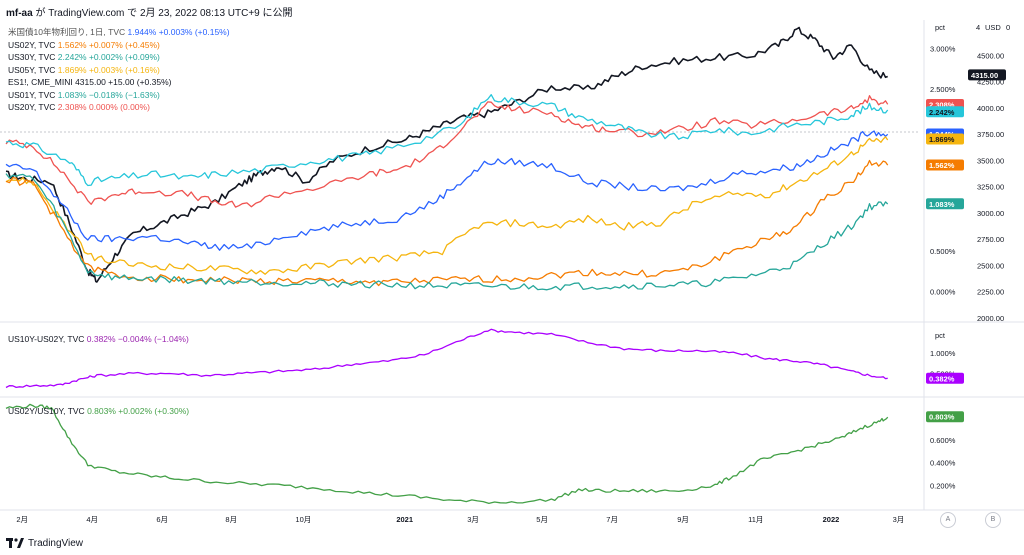  I want to click on tradingview-logo-icon, so click(15, 543).